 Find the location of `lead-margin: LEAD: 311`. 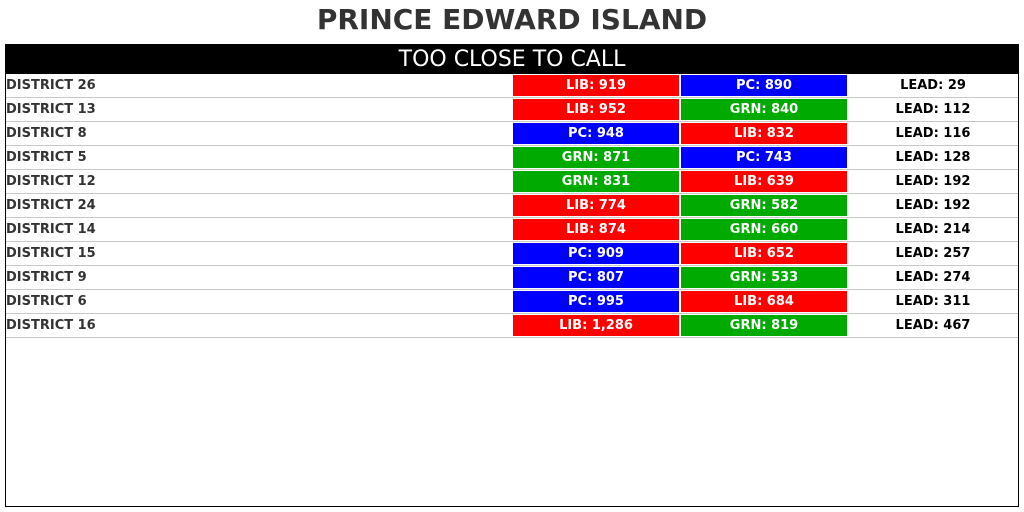

lead-margin: LEAD: 311 is located at coordinates (933, 301).